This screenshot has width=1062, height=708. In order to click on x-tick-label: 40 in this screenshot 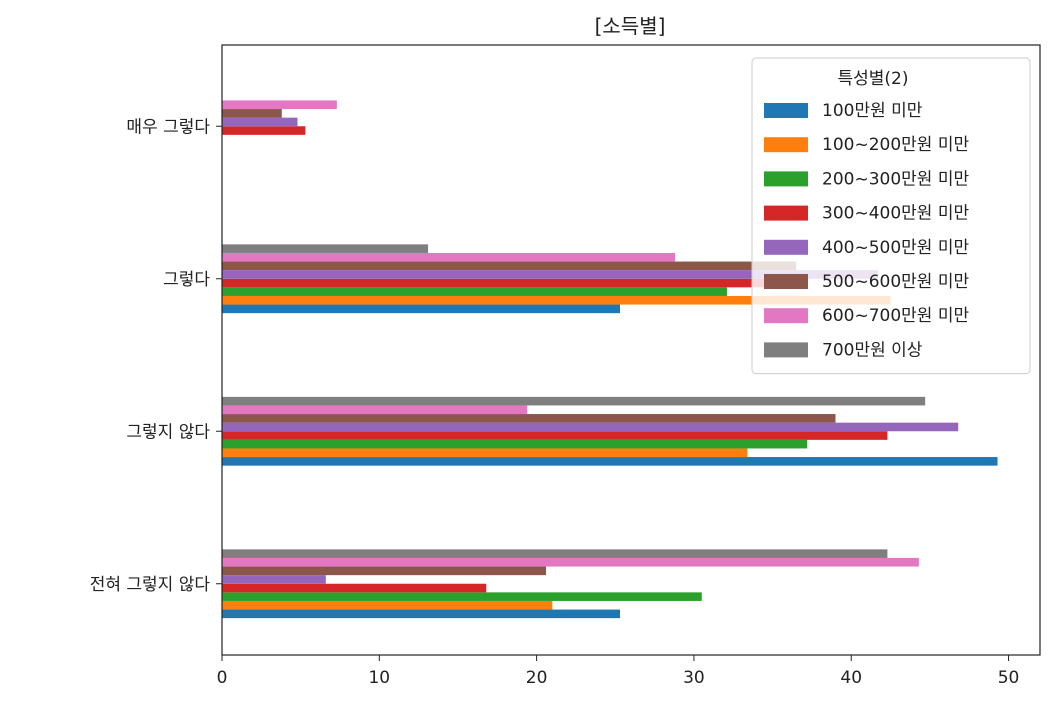, I will do `click(851, 678)`.